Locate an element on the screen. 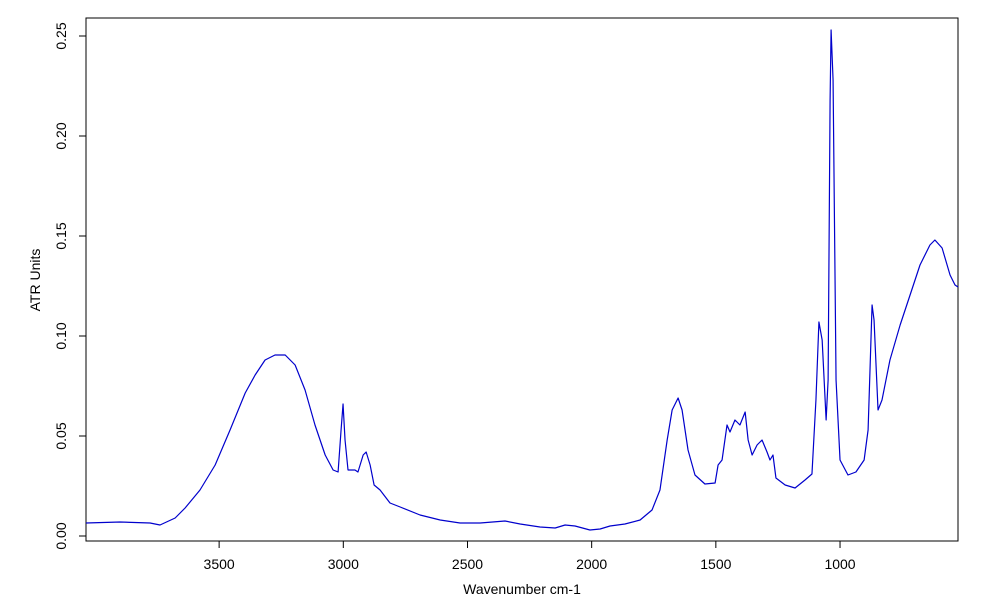 Image resolution: width=985 pixels, height=607 pixels. y-tick-label: 0.05 is located at coordinates (61, 435).